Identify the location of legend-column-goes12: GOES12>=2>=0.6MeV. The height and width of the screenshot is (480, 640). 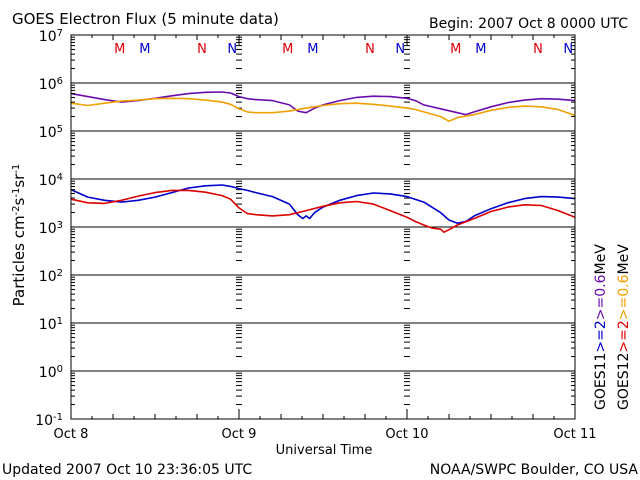
(624, 327).